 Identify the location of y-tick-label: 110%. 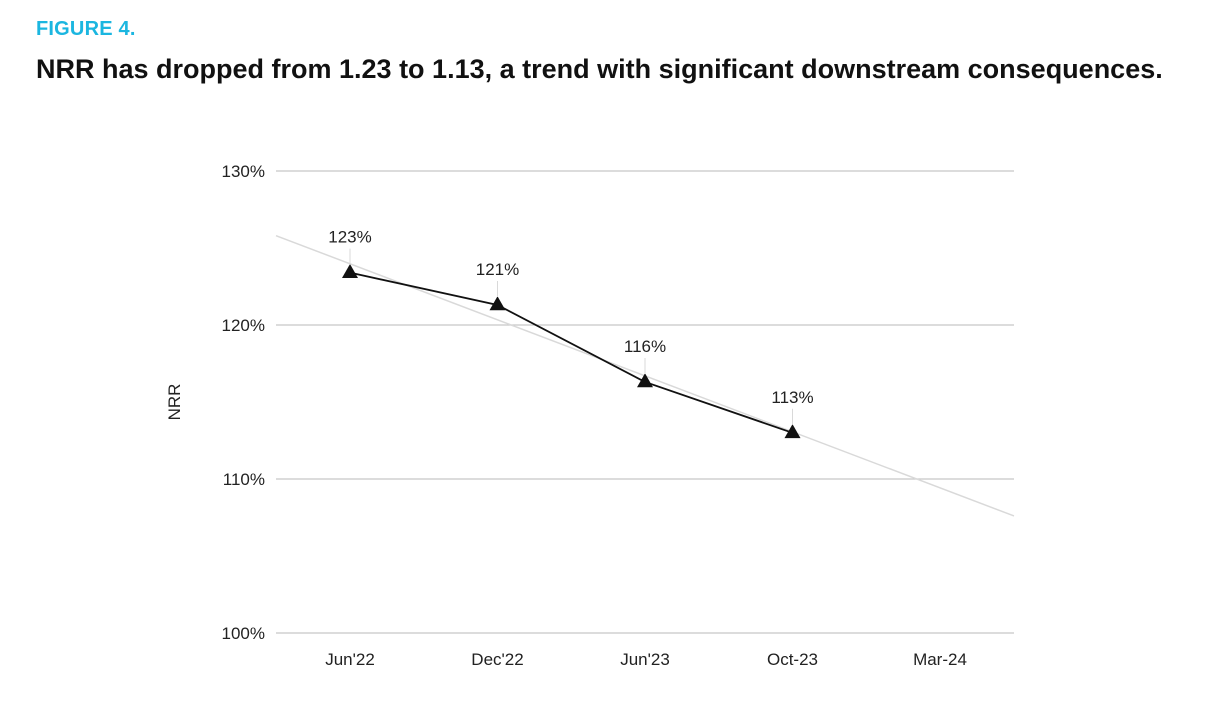
(244, 479).